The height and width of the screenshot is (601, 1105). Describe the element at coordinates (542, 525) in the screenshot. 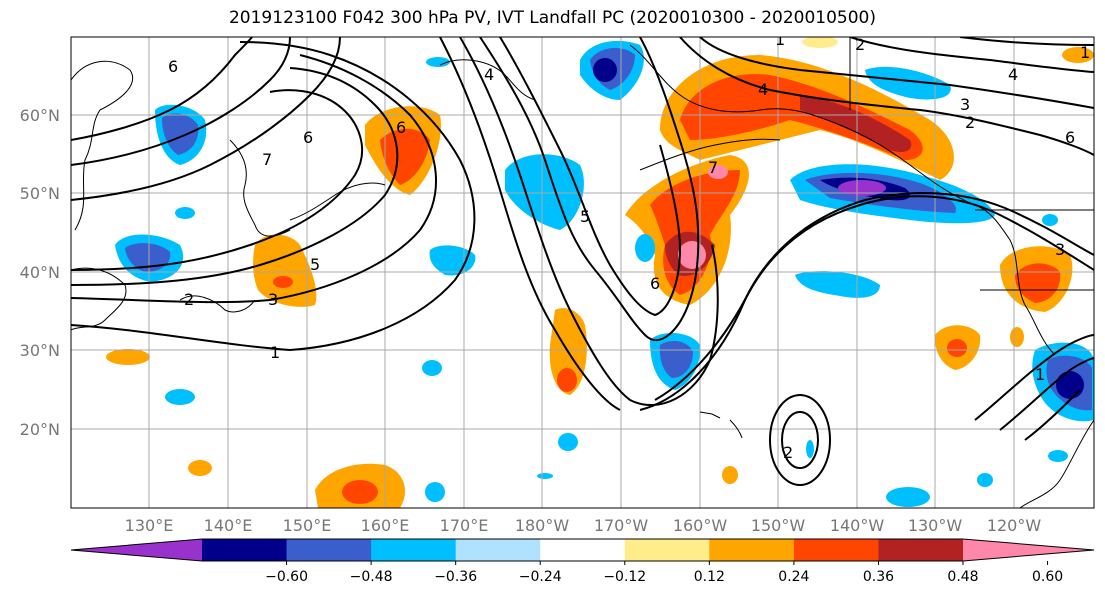

I see `lon-label: 180°W` at that location.